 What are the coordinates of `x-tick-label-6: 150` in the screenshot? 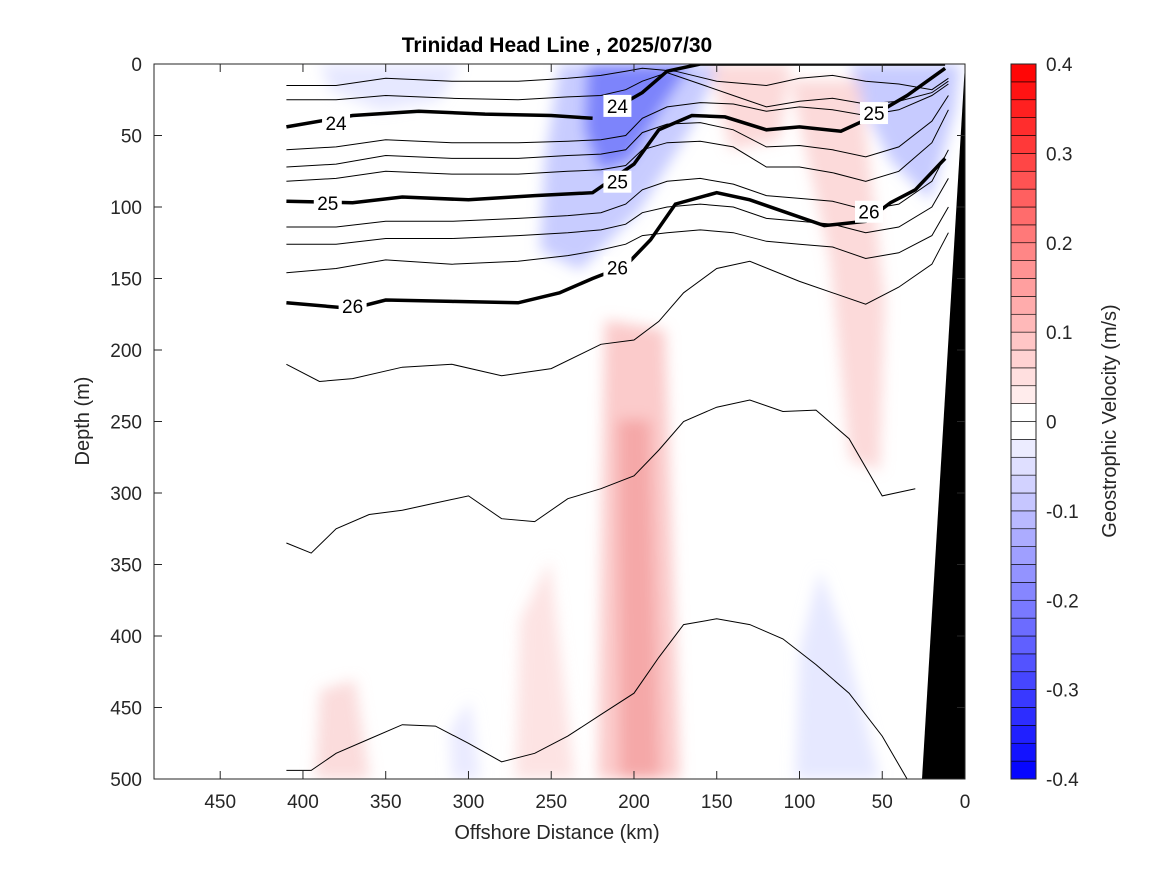 It's located at (717, 802).